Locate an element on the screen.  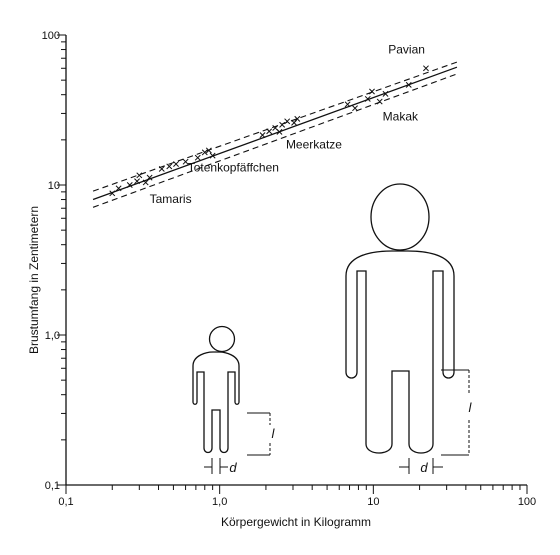
small-d-label: d is located at coordinates (233, 467).